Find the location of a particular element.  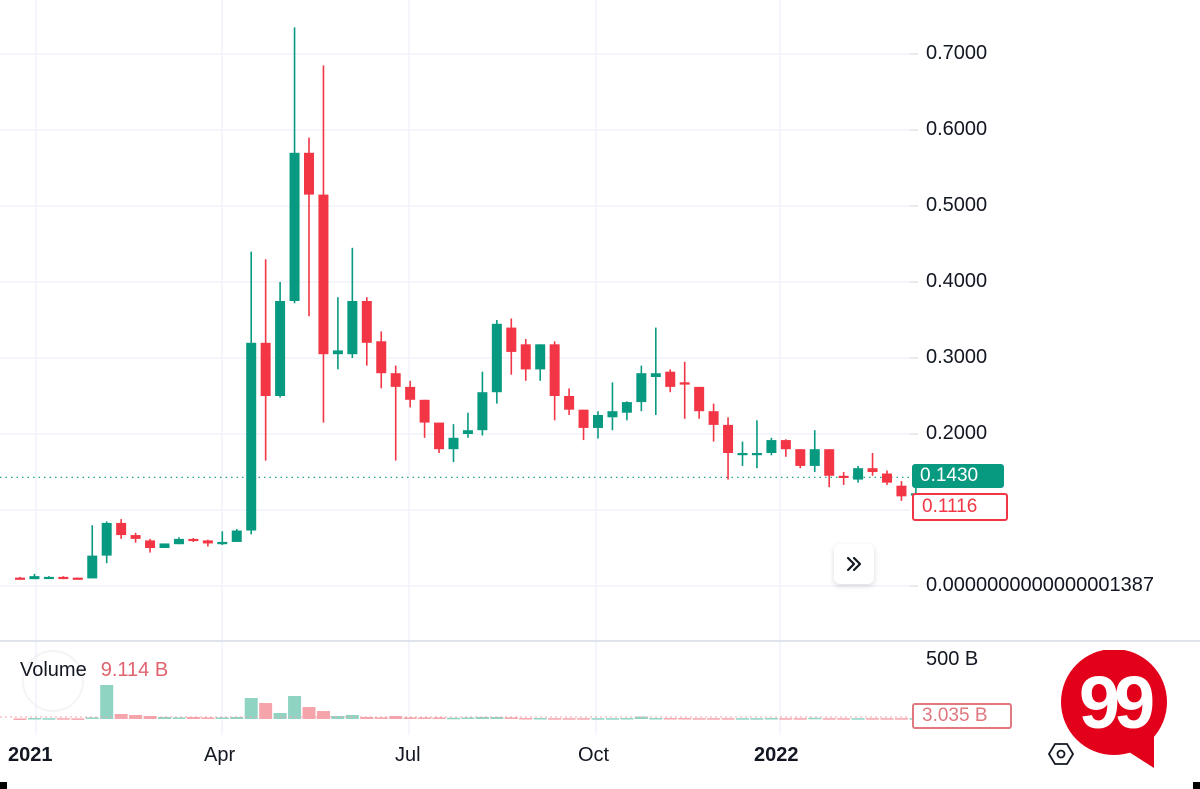

volume-legend: Volume 9.114 B is located at coordinates (94, 670).